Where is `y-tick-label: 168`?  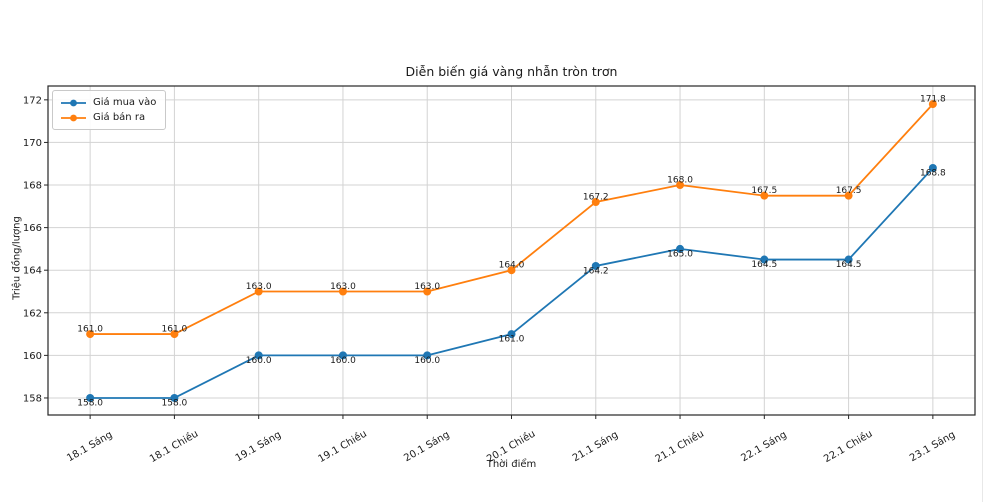
y-tick-label: 168 is located at coordinates (32, 186).